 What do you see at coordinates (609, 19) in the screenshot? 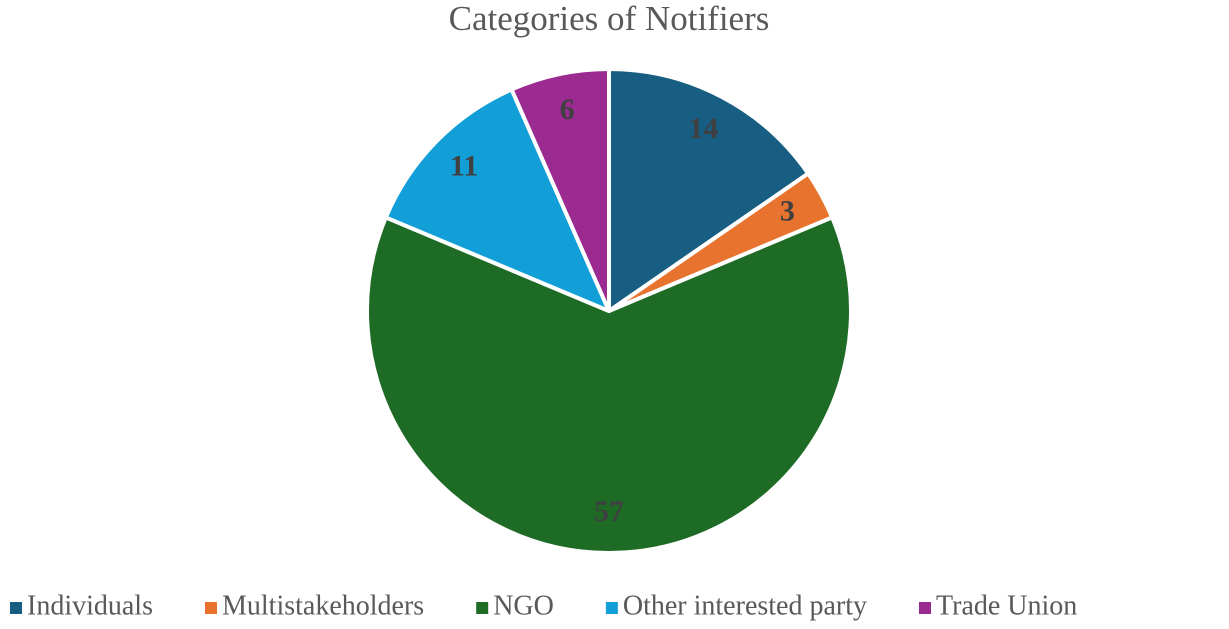
I see `chart-title: Categories of Notifiers` at bounding box center [609, 19].